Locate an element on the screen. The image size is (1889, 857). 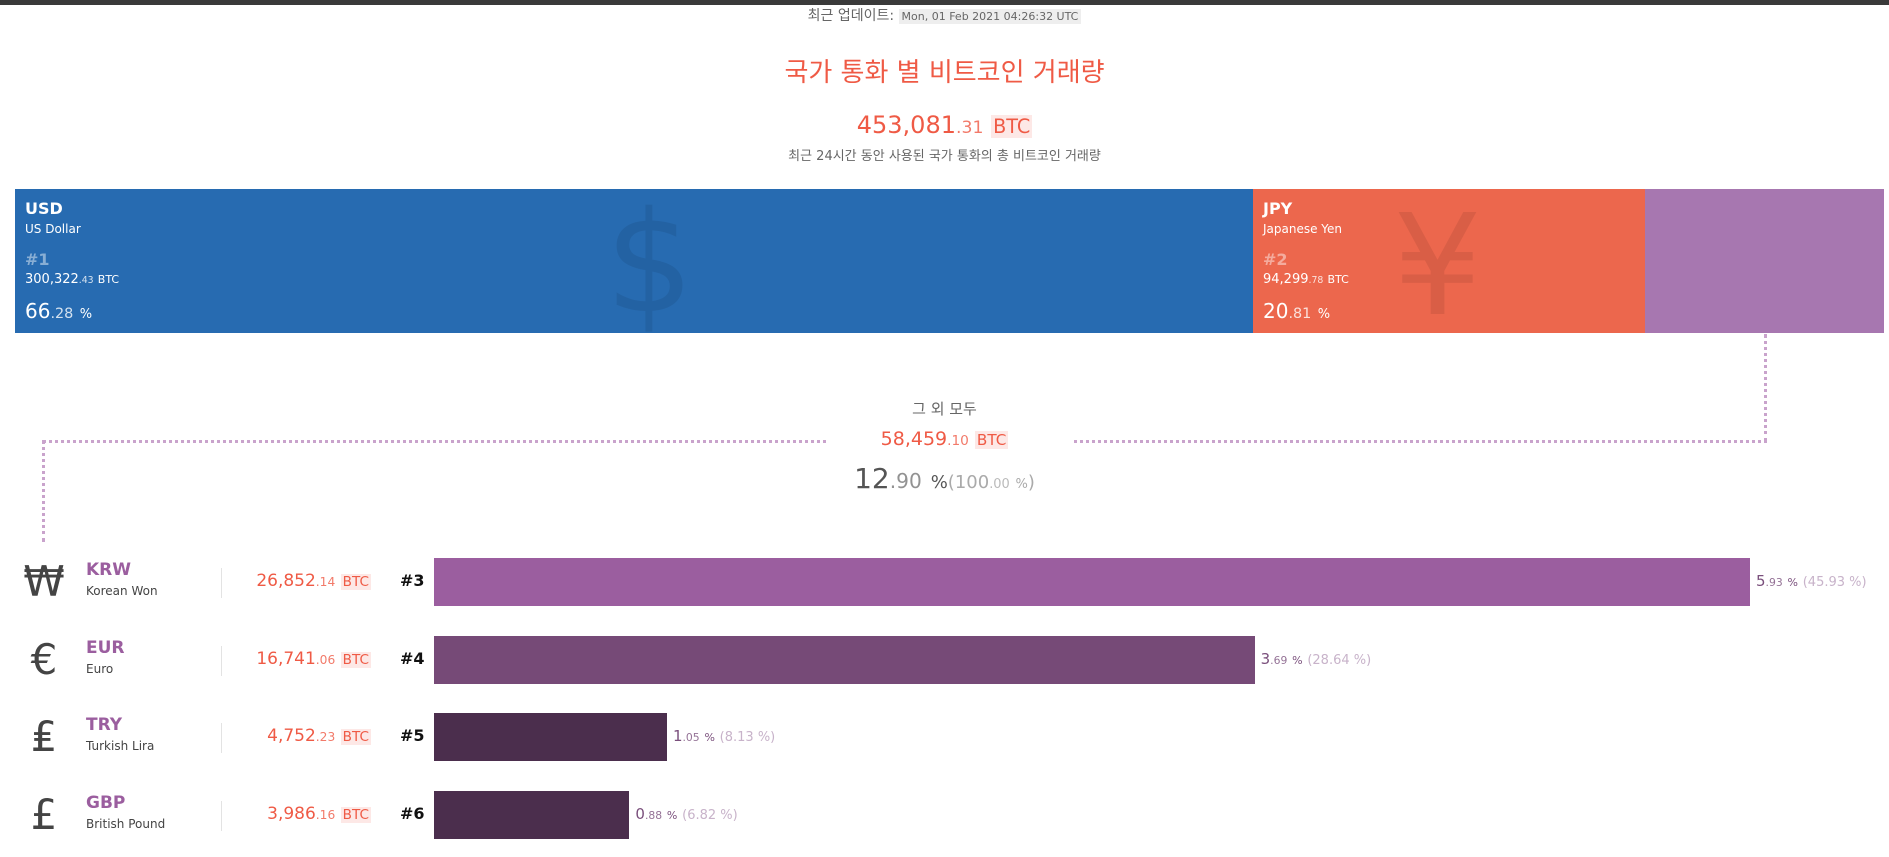
pct-dec: .93 is located at coordinates (1774, 582).